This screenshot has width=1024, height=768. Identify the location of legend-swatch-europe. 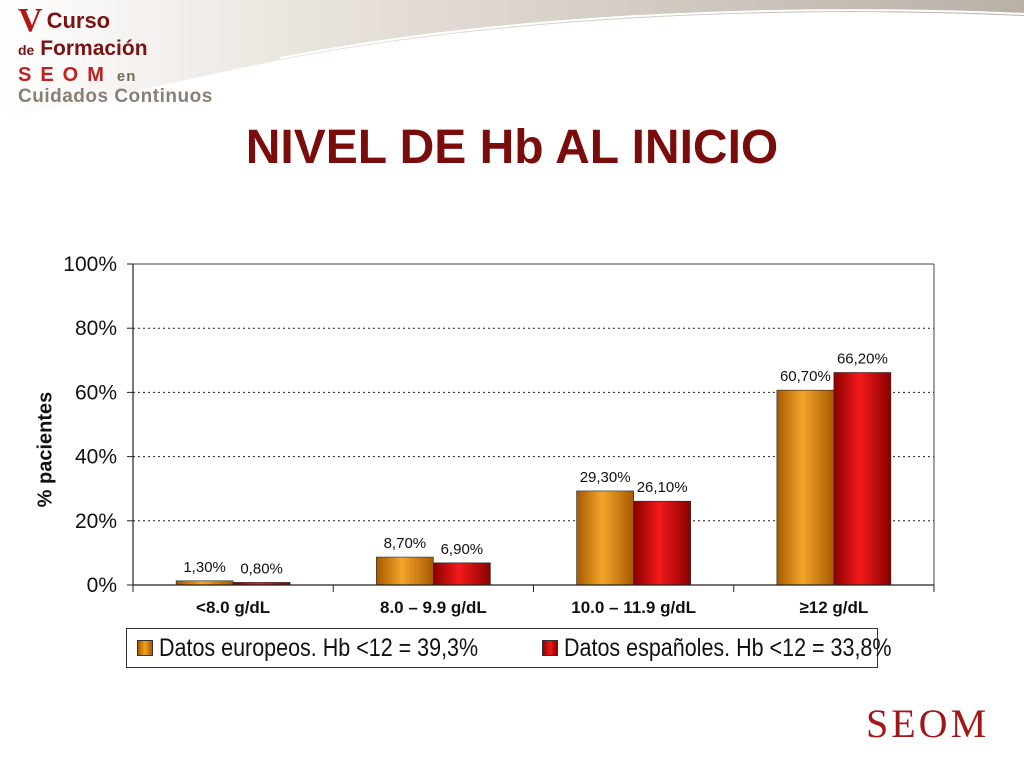
(145, 648).